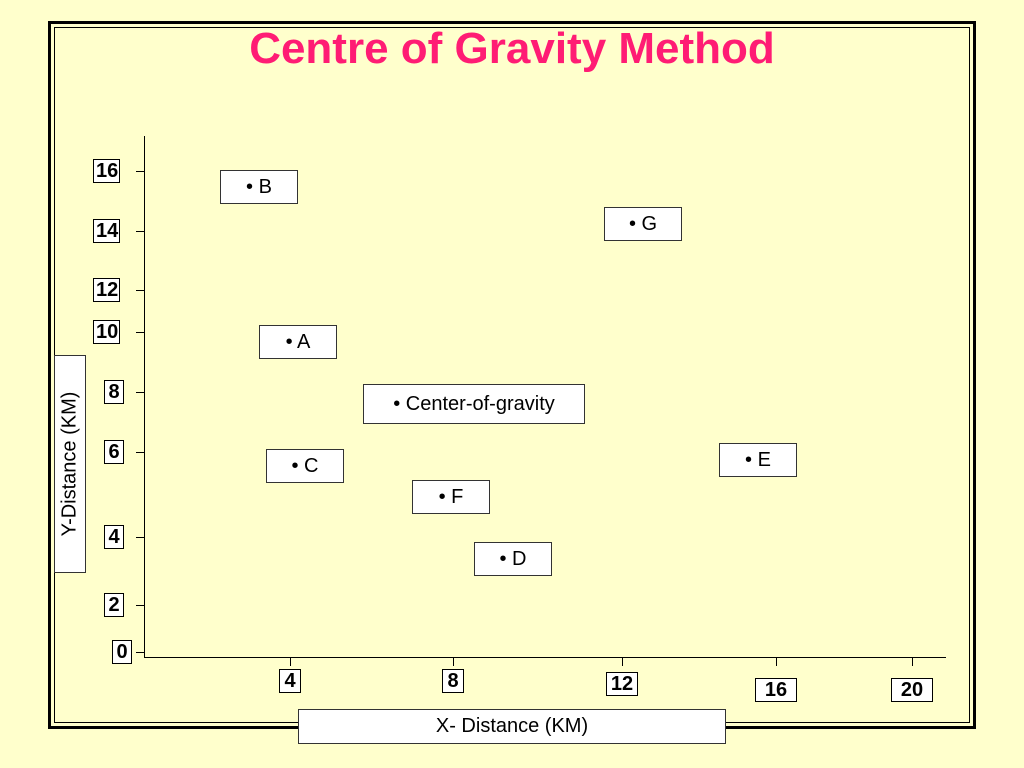 The width and height of the screenshot is (1024, 768). I want to click on y-tick-label: 12, so click(106, 290).